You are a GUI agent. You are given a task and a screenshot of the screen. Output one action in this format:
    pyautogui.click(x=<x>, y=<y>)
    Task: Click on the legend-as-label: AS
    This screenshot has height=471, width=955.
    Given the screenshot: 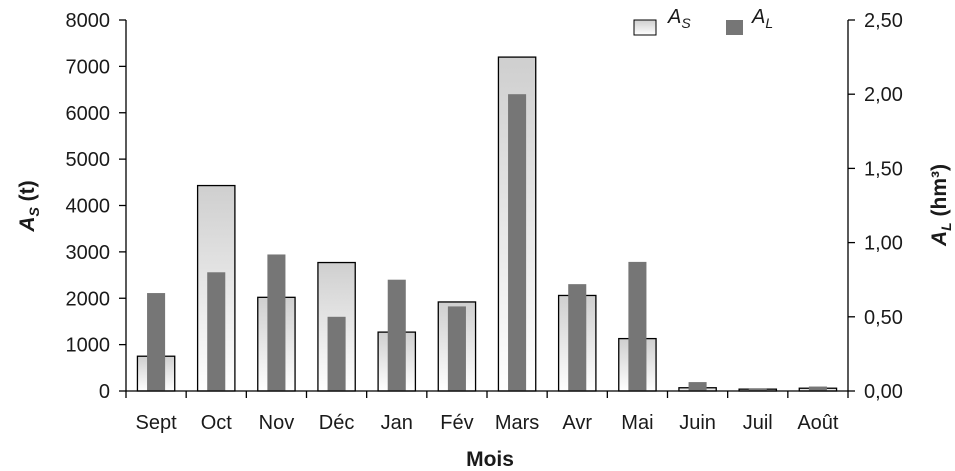 What is the action you would take?
    pyautogui.click(x=679, y=18)
    